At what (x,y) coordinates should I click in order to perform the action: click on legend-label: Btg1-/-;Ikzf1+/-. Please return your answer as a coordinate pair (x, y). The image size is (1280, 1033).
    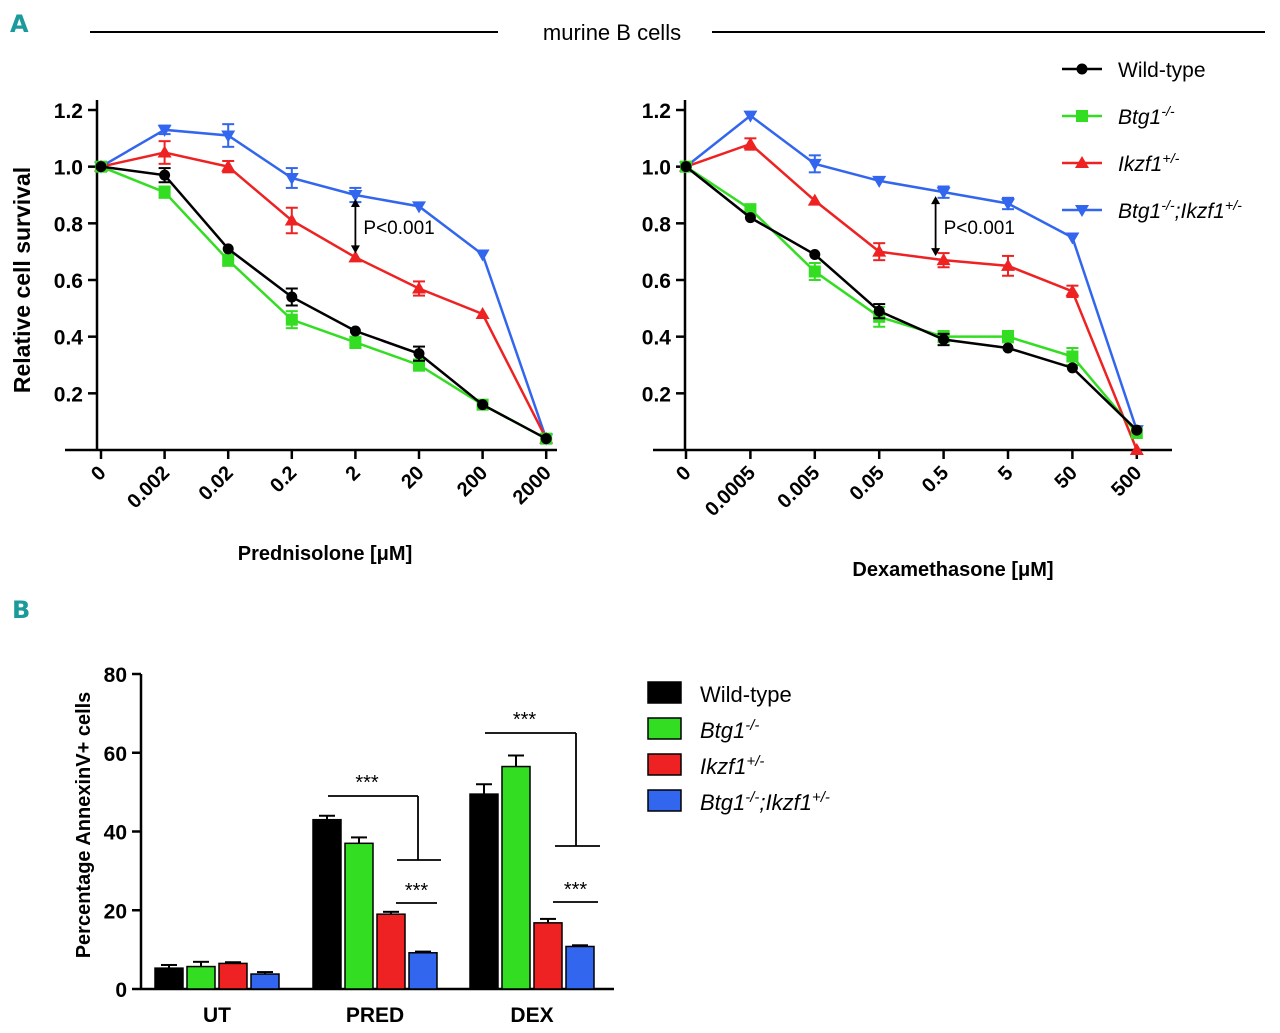
    Looking at the image, I should click on (765, 802).